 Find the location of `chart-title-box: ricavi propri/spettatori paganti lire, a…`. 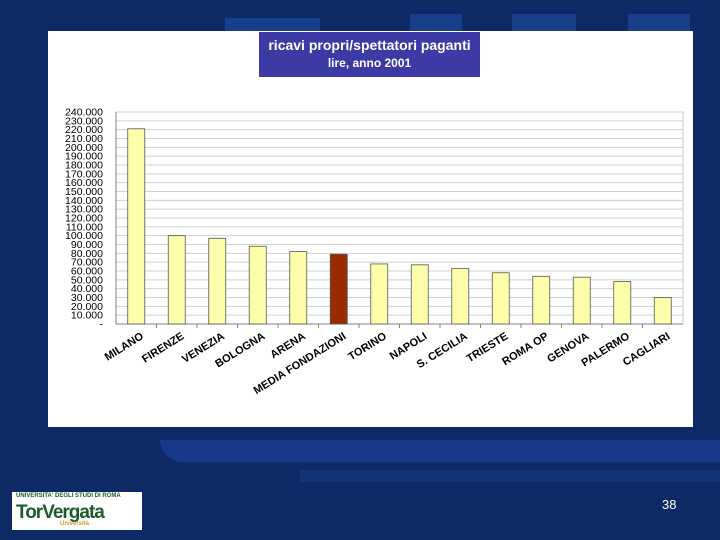

chart-title-box: ricavi propri/spettatori paganti lire, a… is located at coordinates (369, 54).